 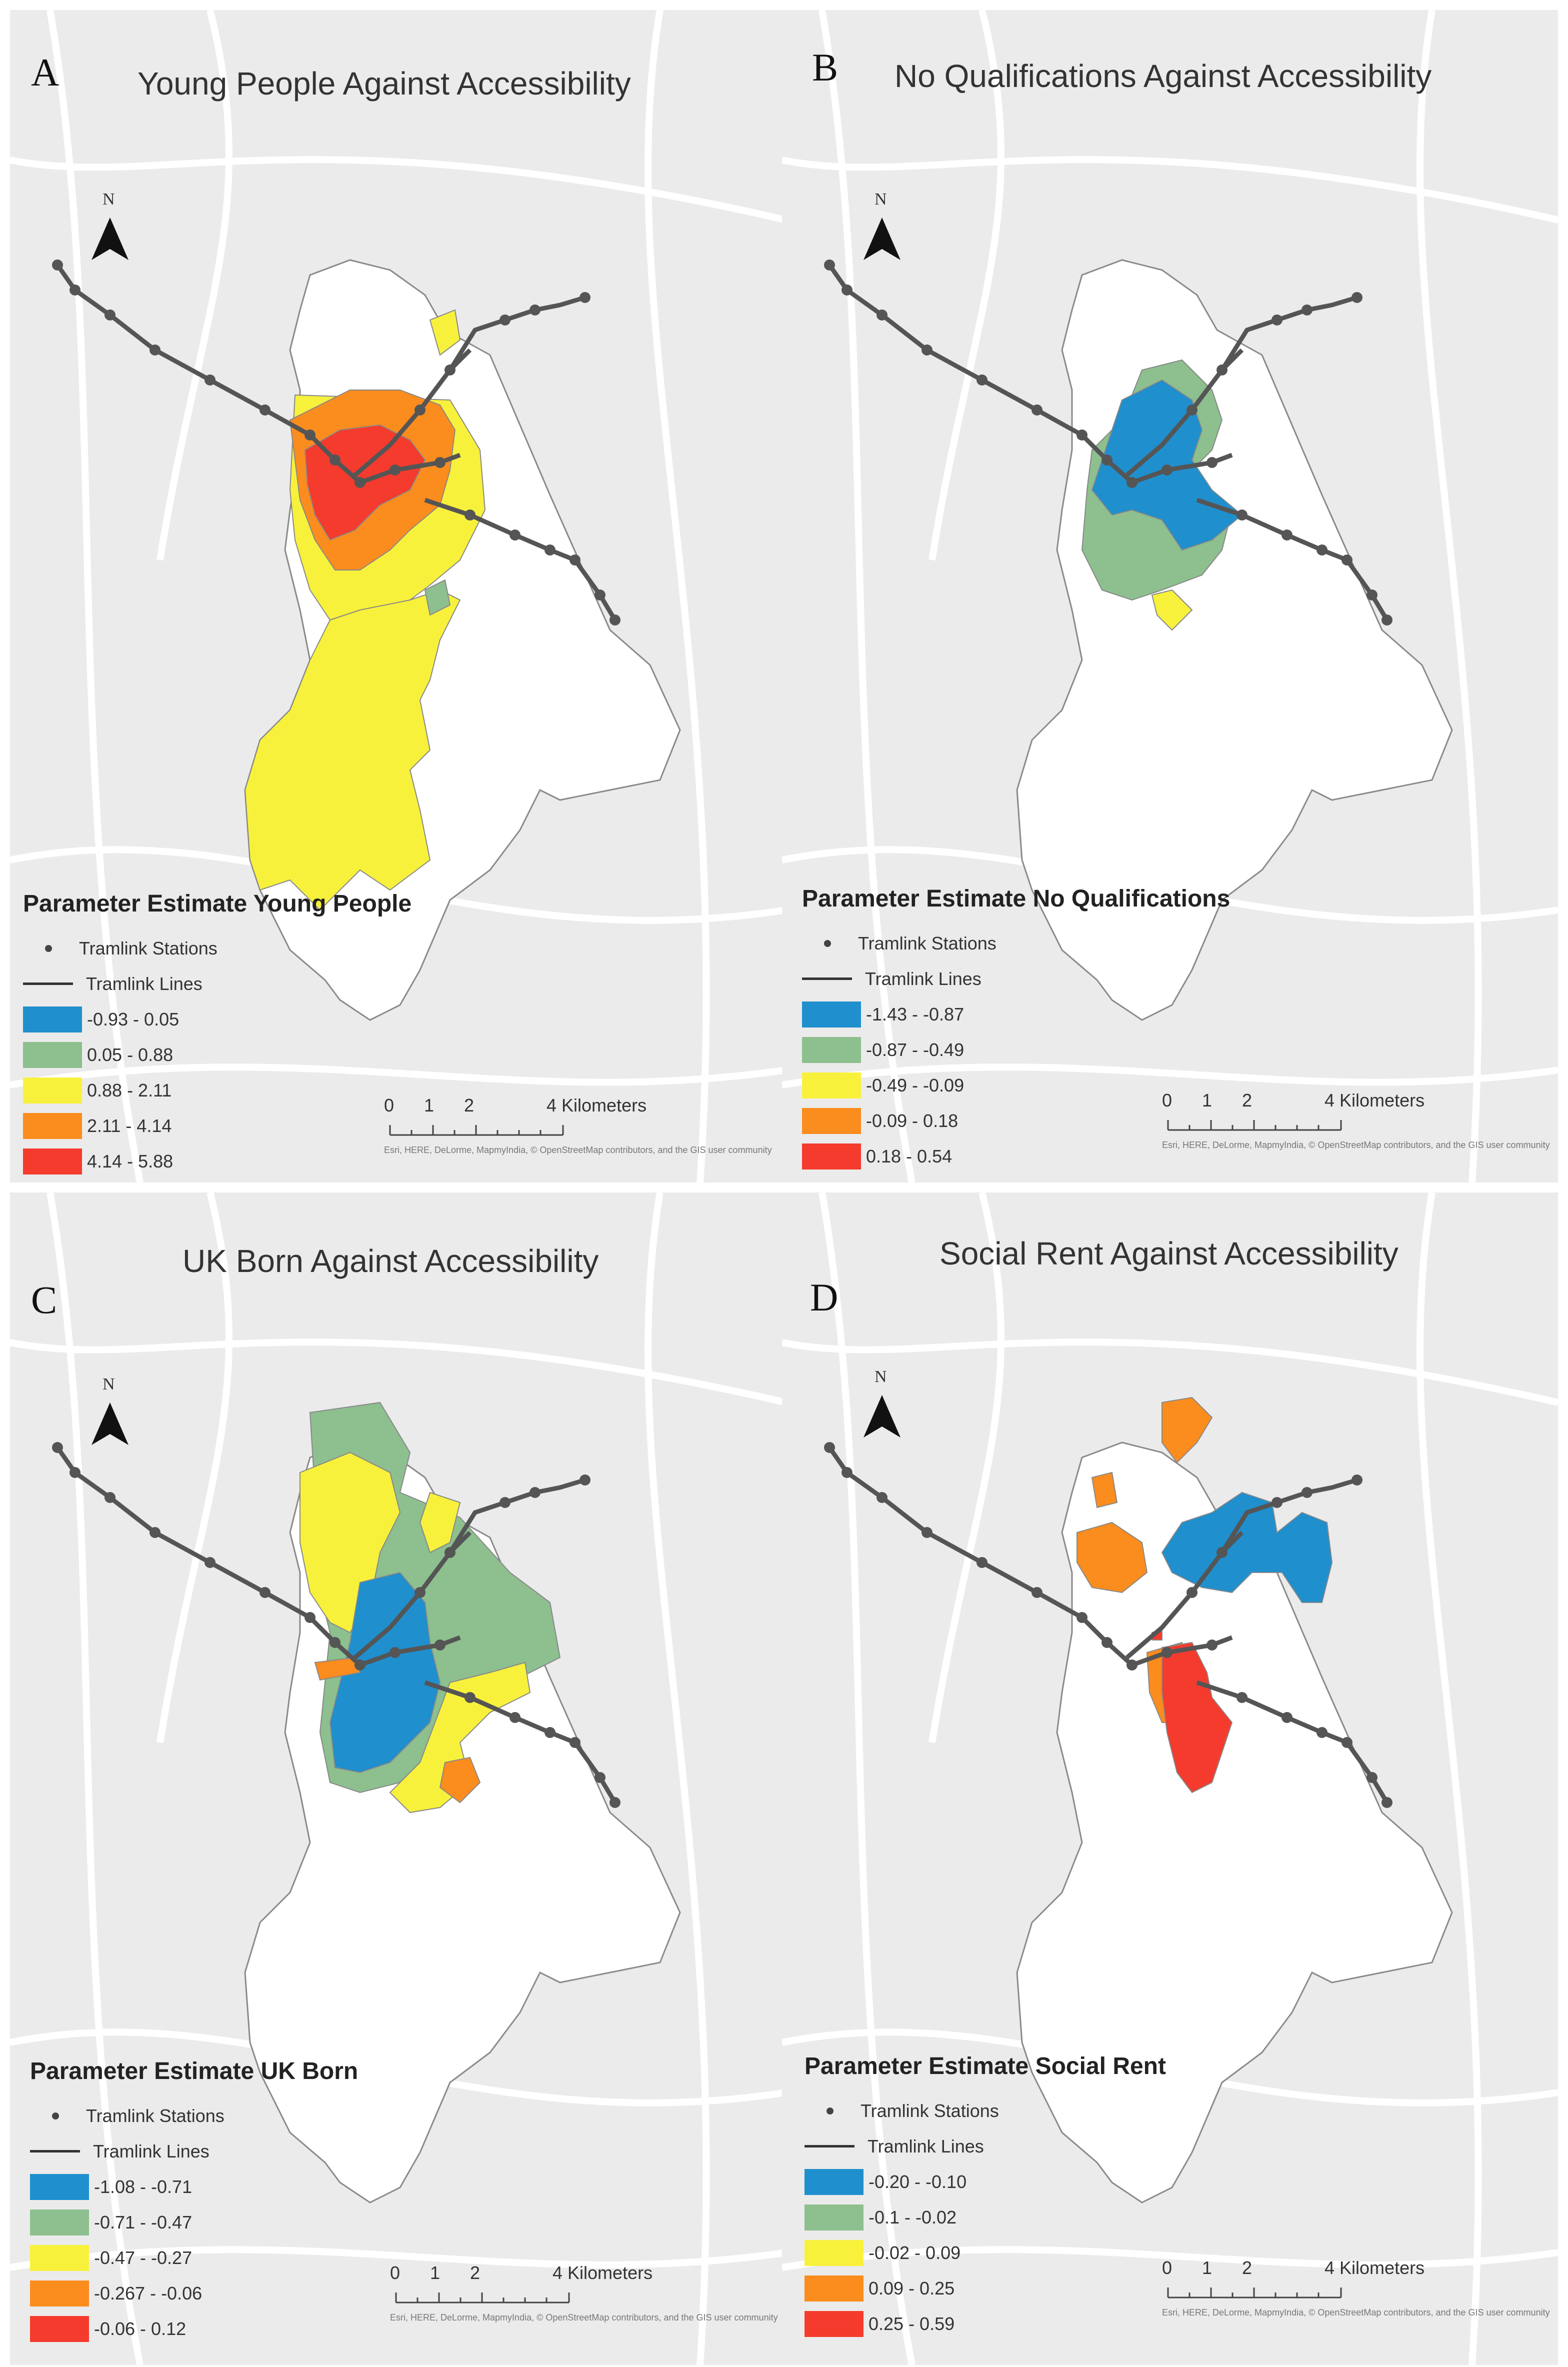 I want to click on legend-title: Parameter Estimate Social Rent, so click(x=985, y=2066).